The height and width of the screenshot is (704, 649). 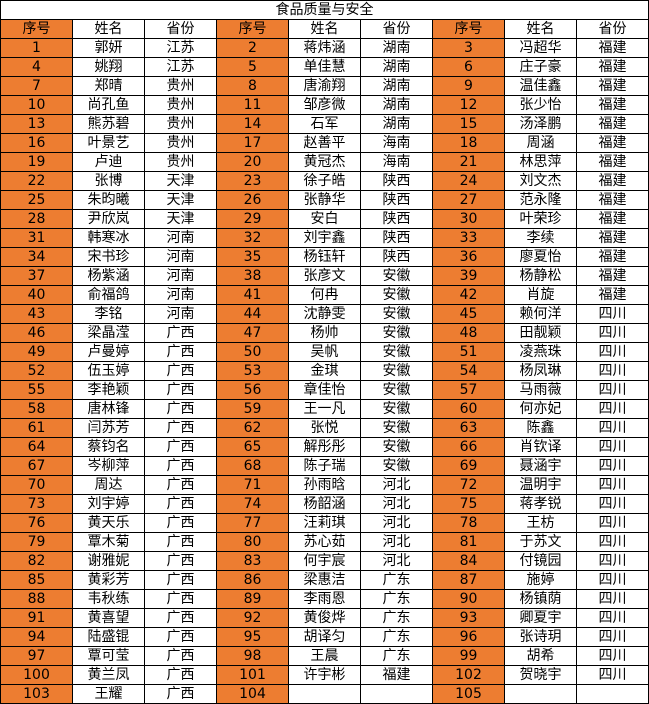 I want to click on name-cell: 胡希, so click(x=540, y=656).